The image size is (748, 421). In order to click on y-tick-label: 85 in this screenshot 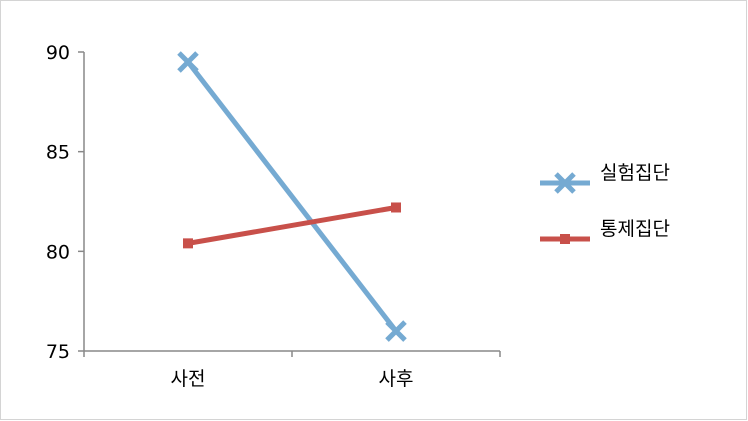, I will do `click(58, 153)`.